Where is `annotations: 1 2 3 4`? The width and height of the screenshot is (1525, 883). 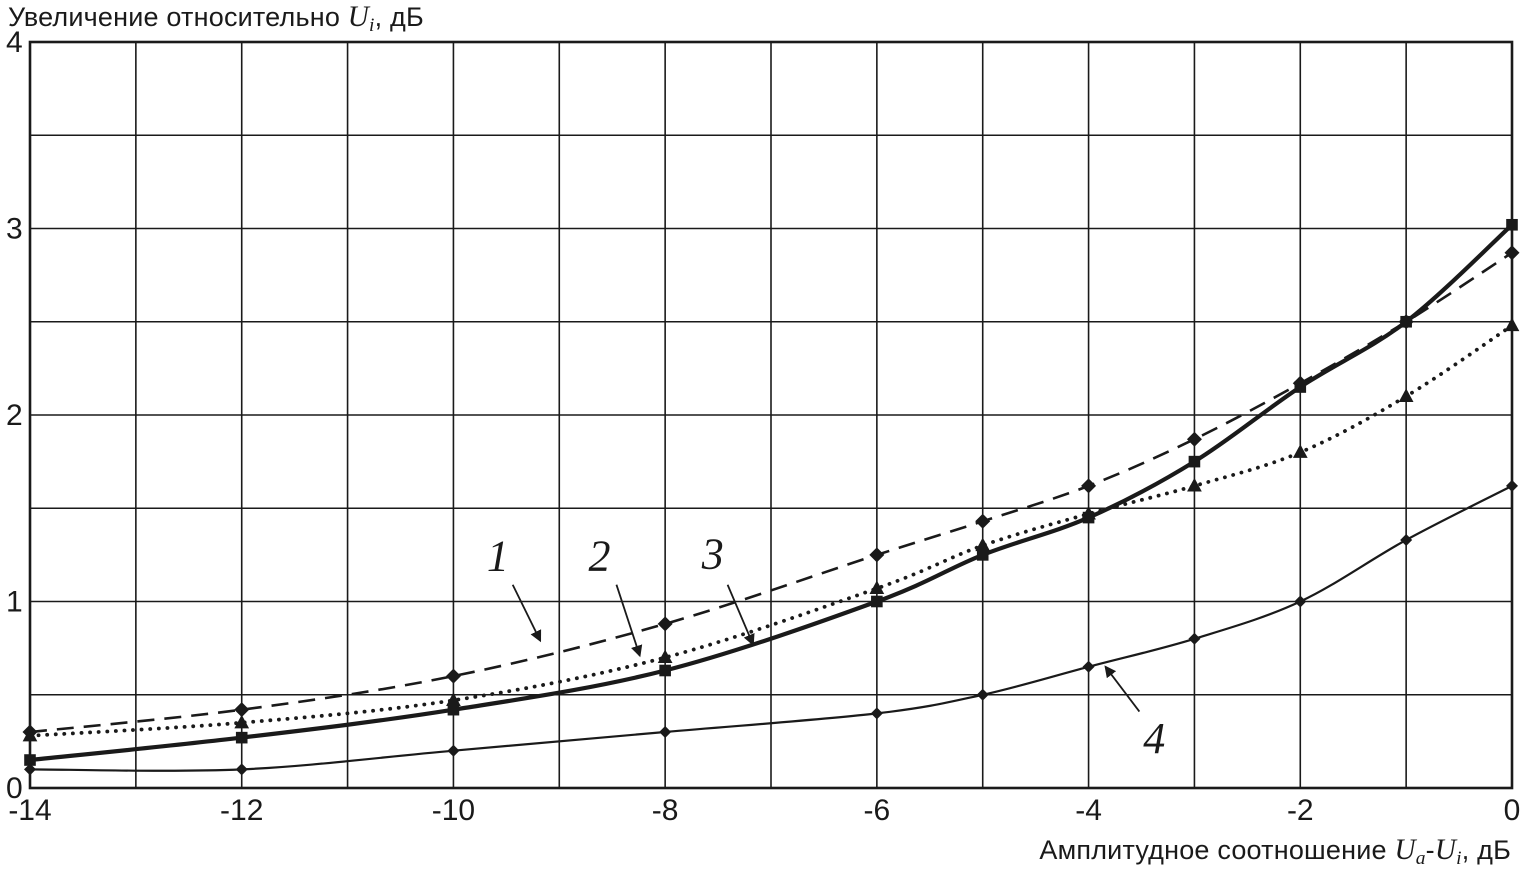 annotations: 1 2 3 4 is located at coordinates (826, 646).